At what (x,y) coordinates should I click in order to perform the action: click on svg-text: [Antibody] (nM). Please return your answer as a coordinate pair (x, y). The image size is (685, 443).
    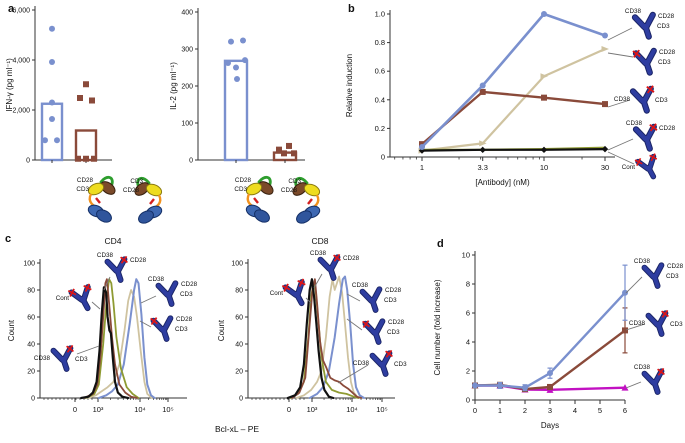
    Looking at the image, I should click on (502, 182).